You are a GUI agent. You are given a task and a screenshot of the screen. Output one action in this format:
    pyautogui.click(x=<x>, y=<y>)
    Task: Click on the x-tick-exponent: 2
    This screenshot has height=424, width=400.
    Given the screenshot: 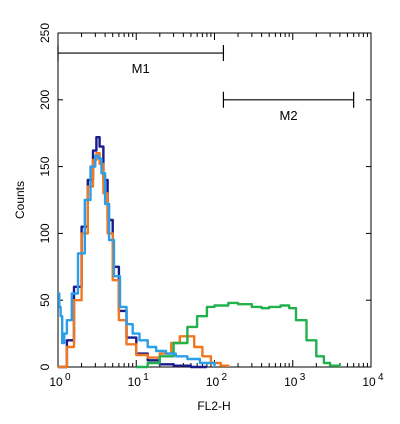 What is the action you would take?
    pyautogui.click(x=225, y=377)
    